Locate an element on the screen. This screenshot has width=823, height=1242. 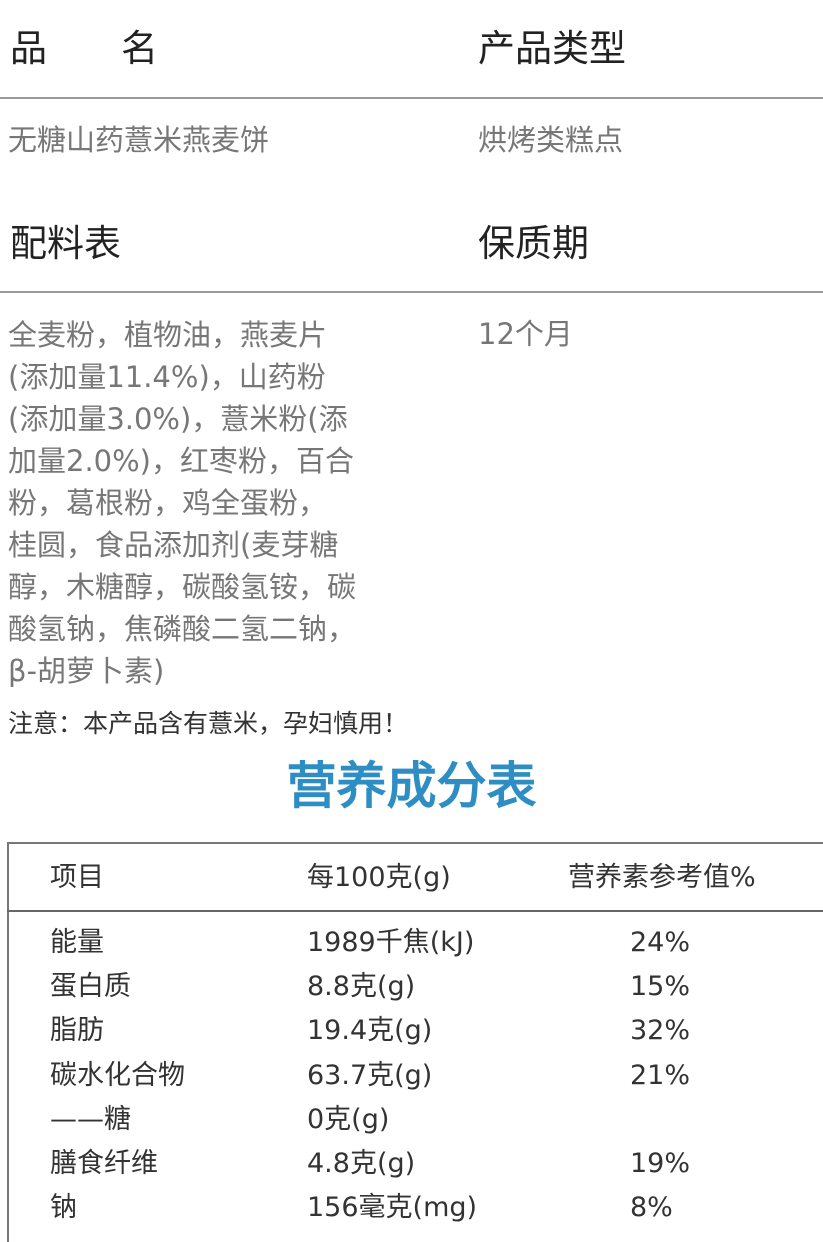
shelf-life-label: 保质期 is located at coordinates (533, 243).